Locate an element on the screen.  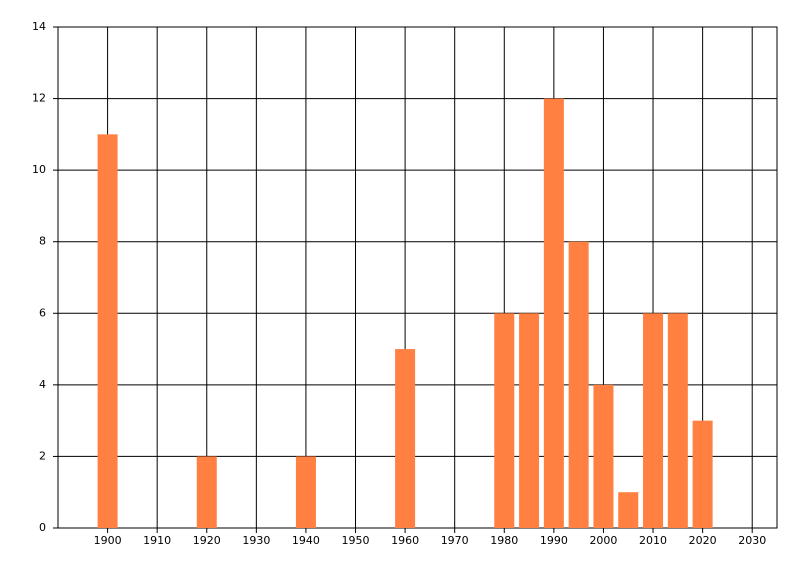
x-tick-label: 1900 is located at coordinates (108, 540).